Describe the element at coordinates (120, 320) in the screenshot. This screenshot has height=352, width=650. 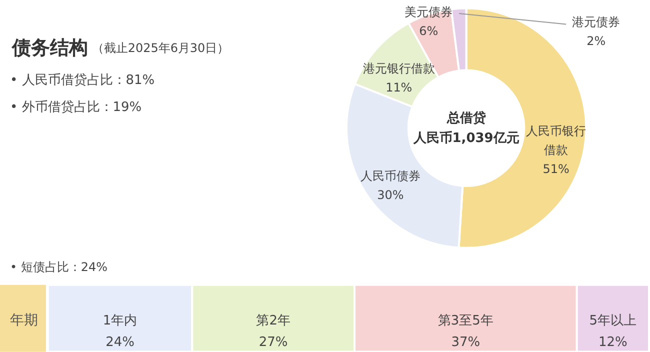
I see `series-label: 1年内` at that location.